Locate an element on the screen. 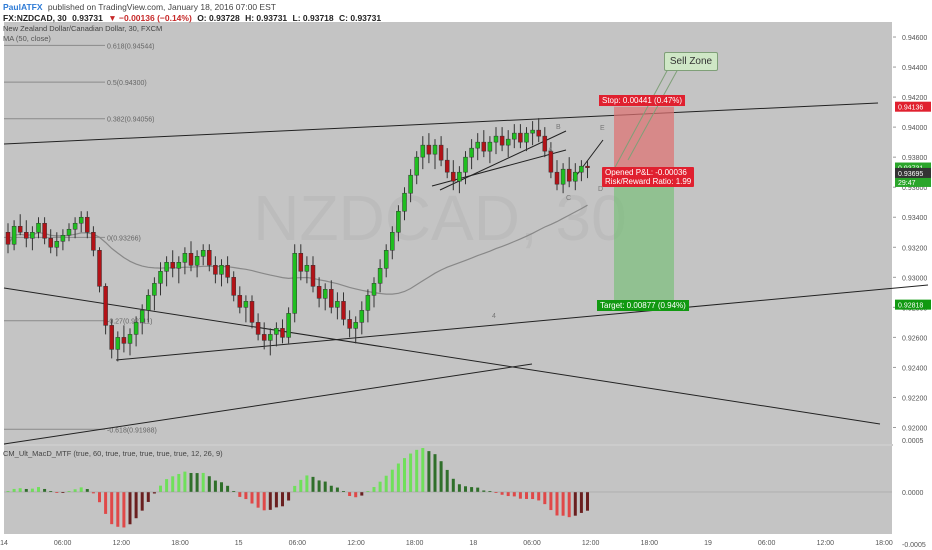  target-label: Target: 0.00877 (0.94%) is located at coordinates (643, 305).